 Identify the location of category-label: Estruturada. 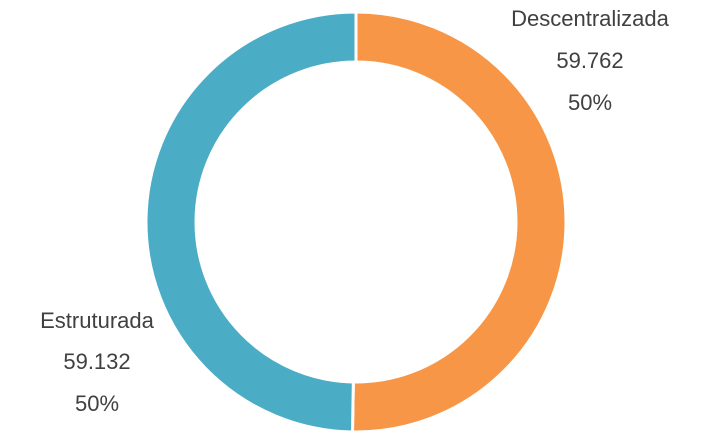
(97, 320).